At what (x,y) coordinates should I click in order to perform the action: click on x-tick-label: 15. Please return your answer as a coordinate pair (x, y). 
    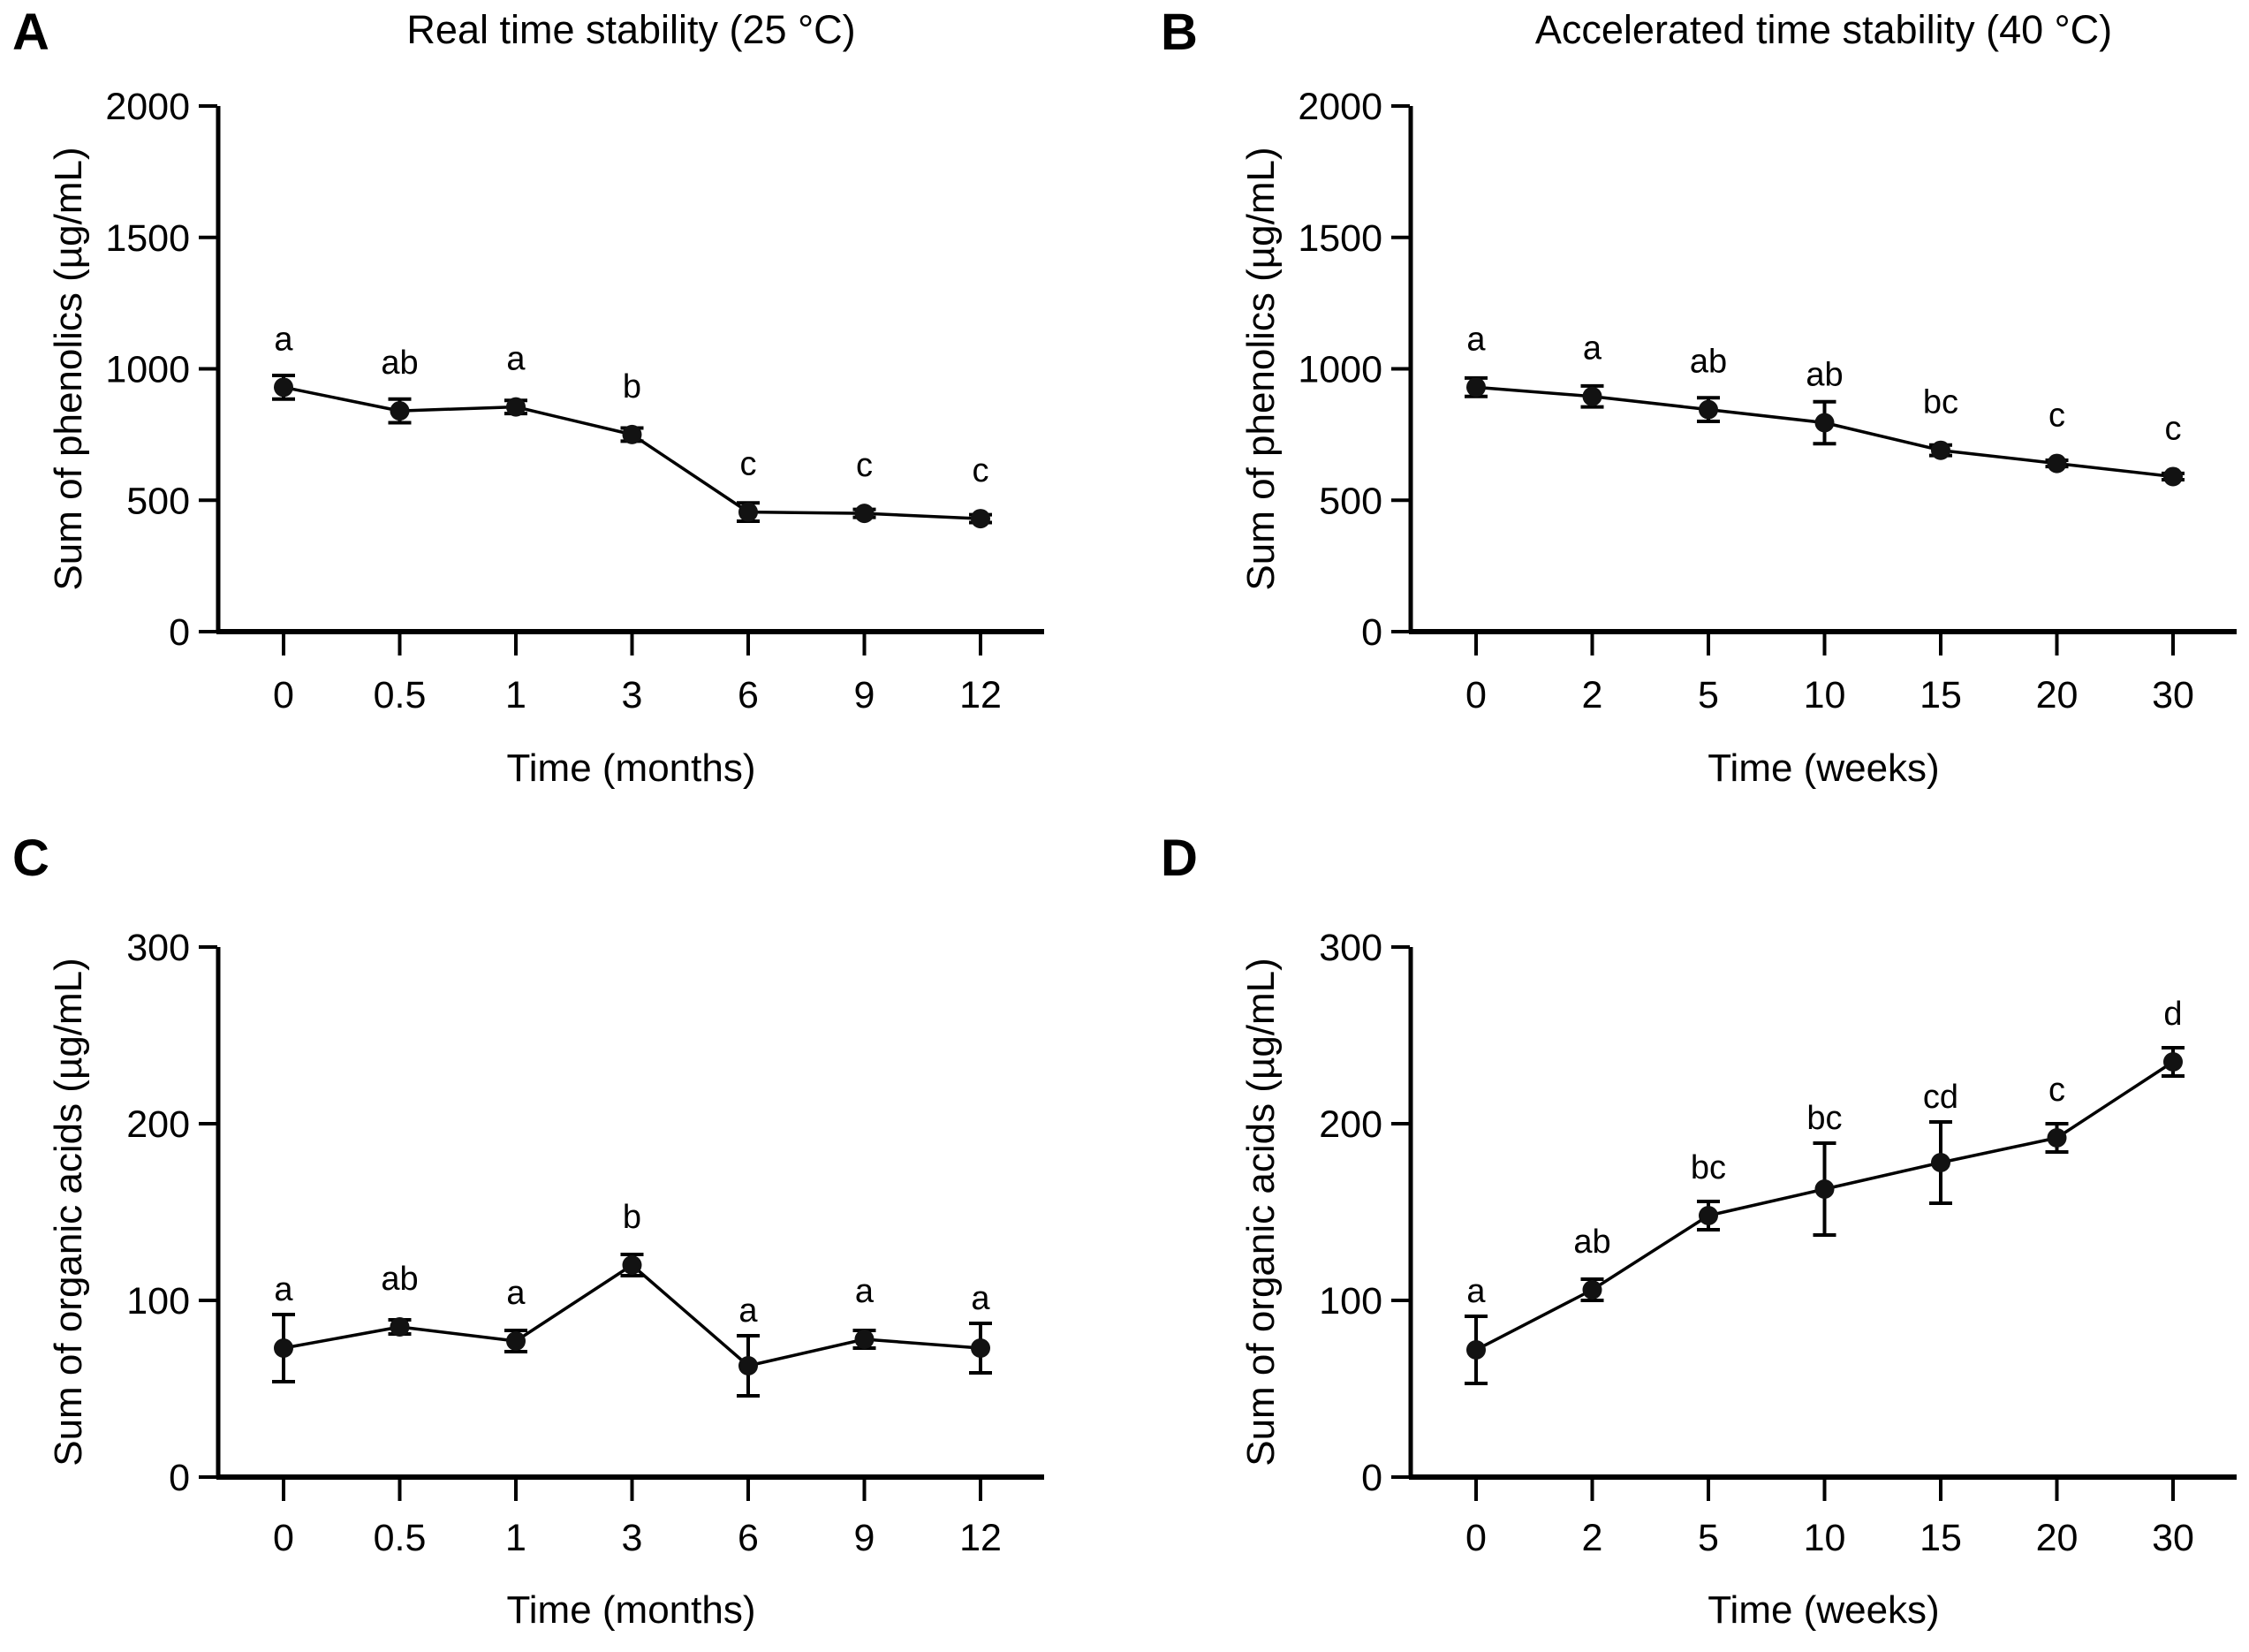
    Looking at the image, I should click on (1941, 695).